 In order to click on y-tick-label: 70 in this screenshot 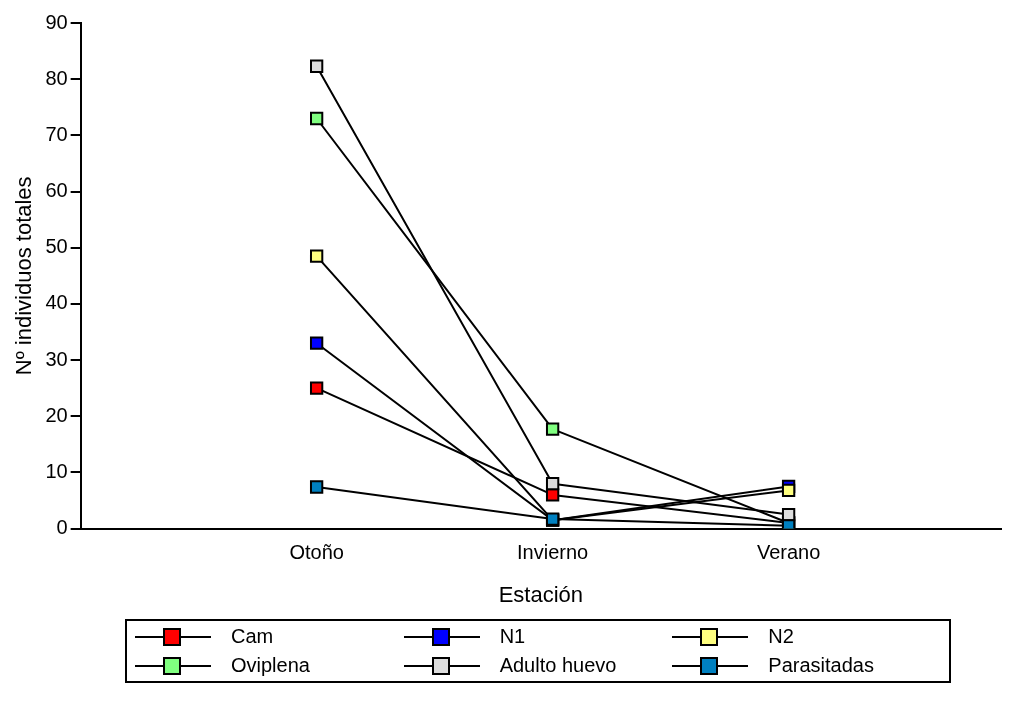, I will do `click(56, 133)`.